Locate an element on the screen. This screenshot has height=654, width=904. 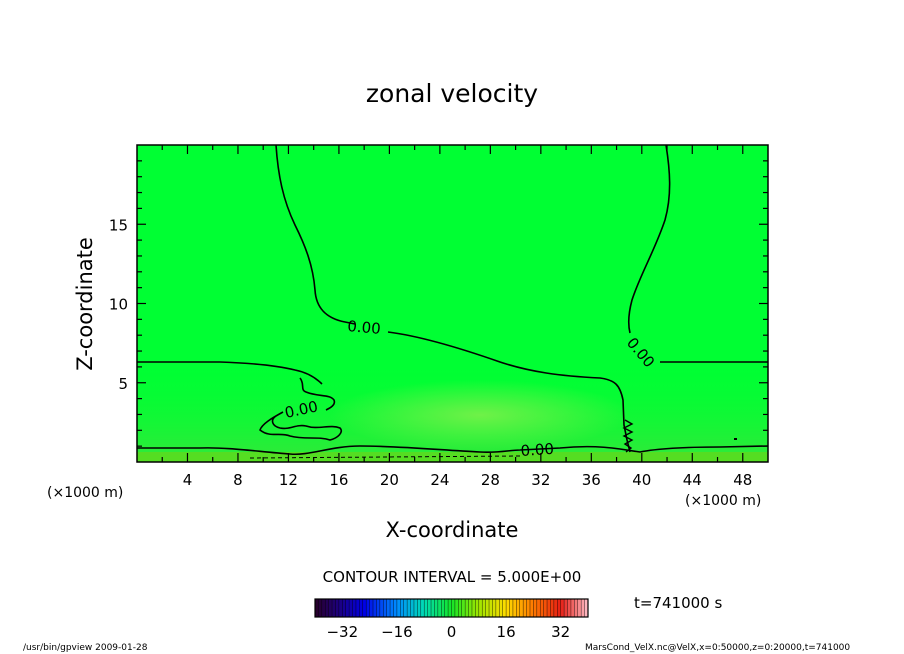
contour-left-vertical is located at coordinates (315, 235).